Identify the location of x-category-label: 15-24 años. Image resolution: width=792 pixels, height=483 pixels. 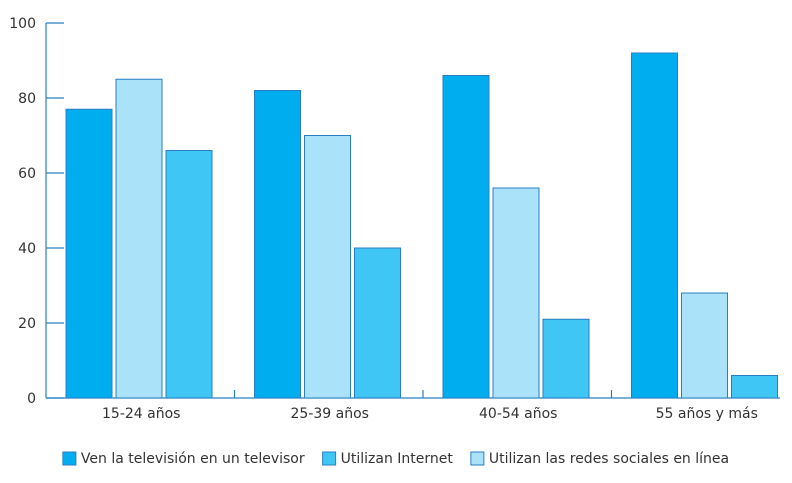
(141, 414).